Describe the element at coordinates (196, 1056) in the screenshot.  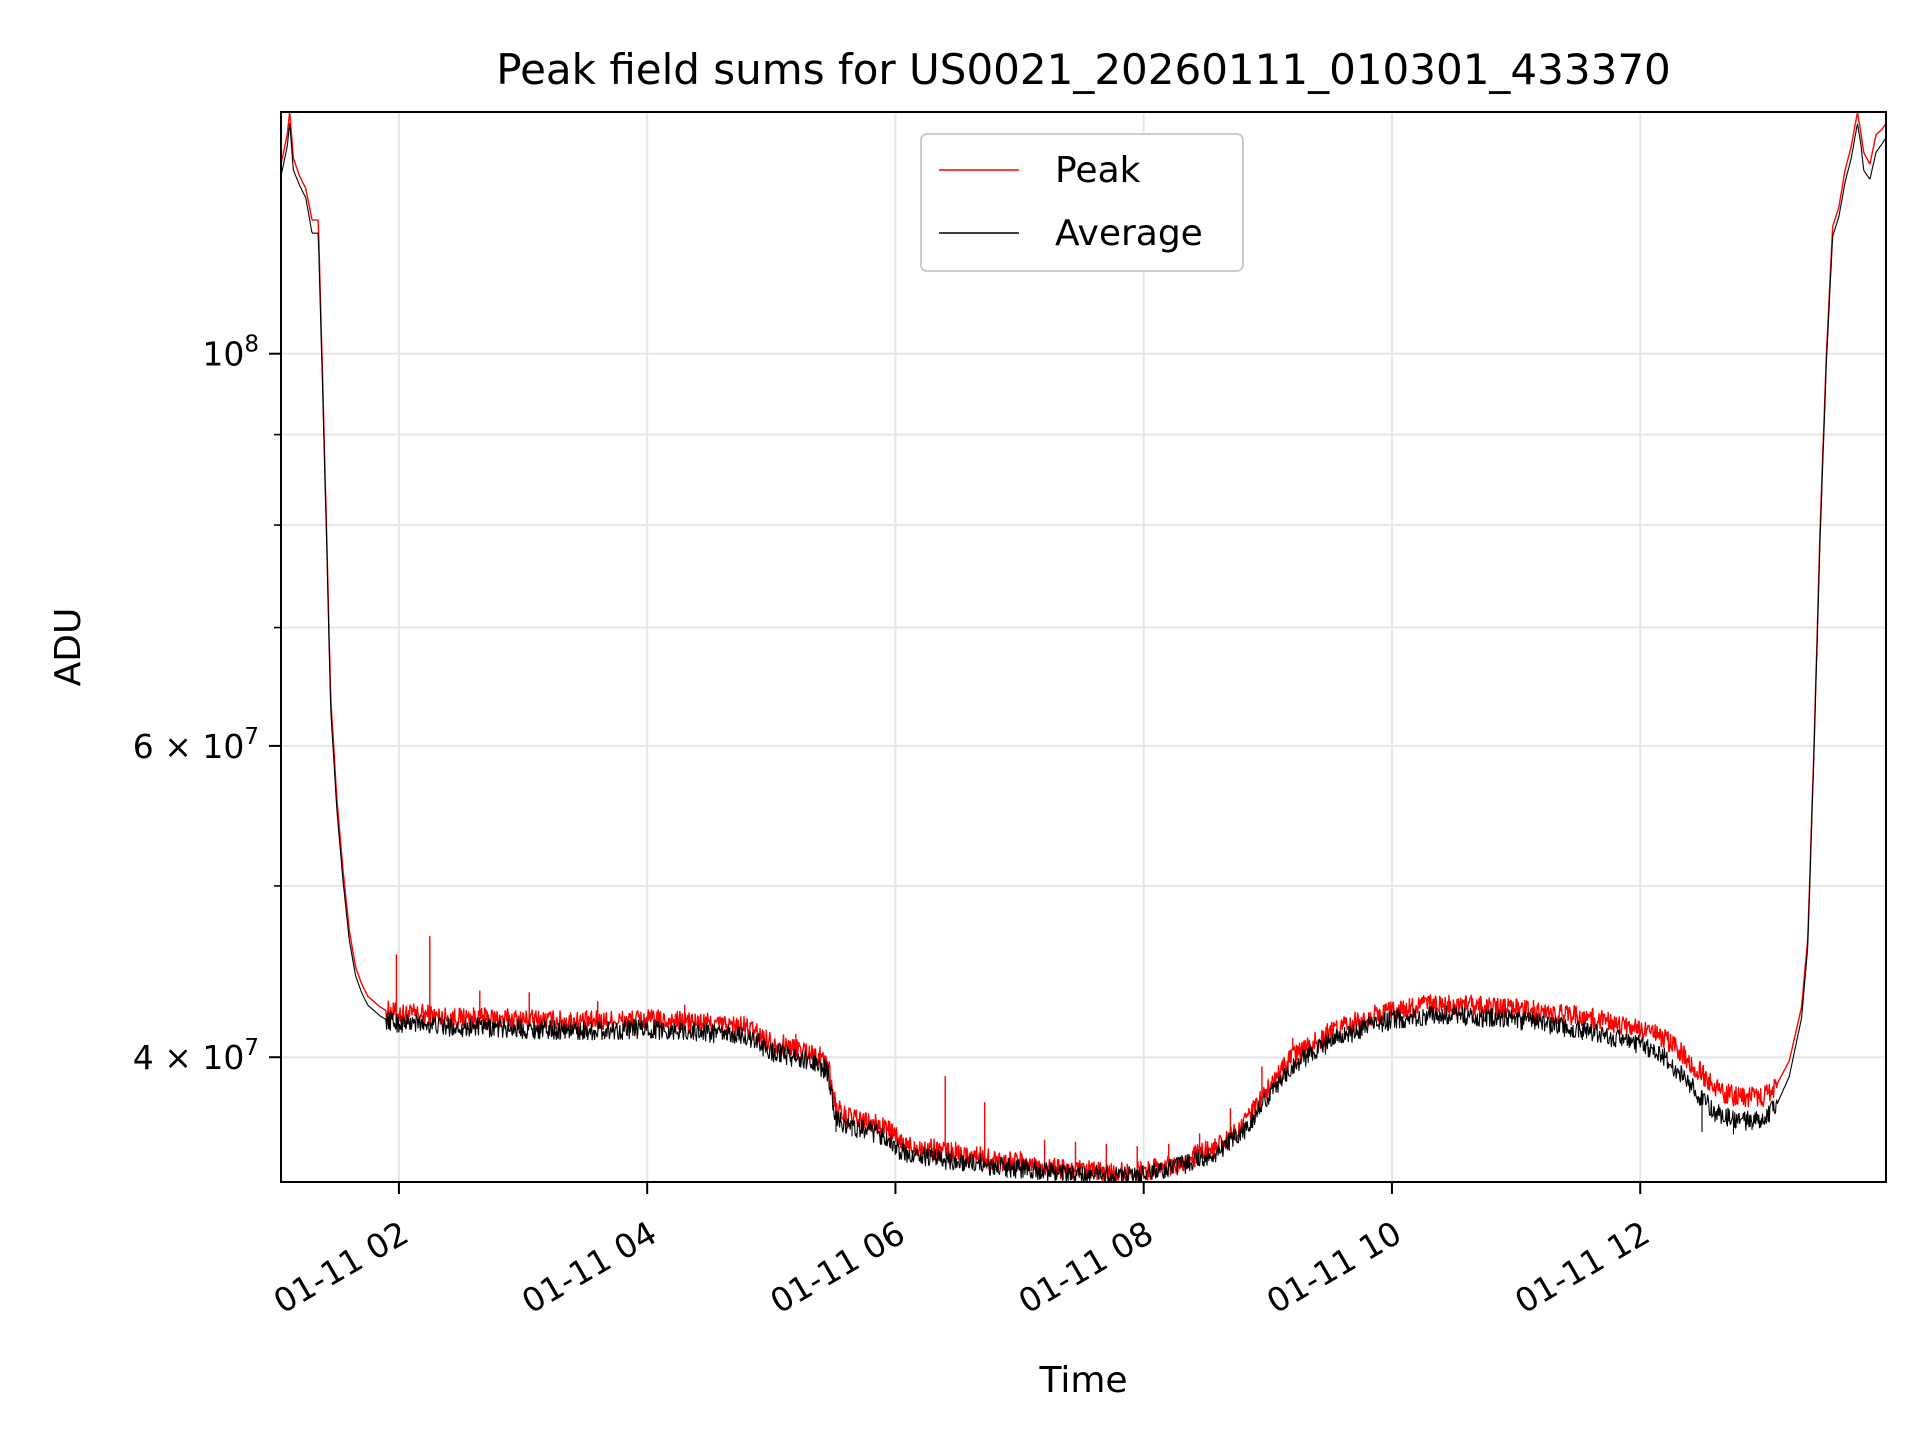
I see `y-tick-label: 4 × 107` at that location.